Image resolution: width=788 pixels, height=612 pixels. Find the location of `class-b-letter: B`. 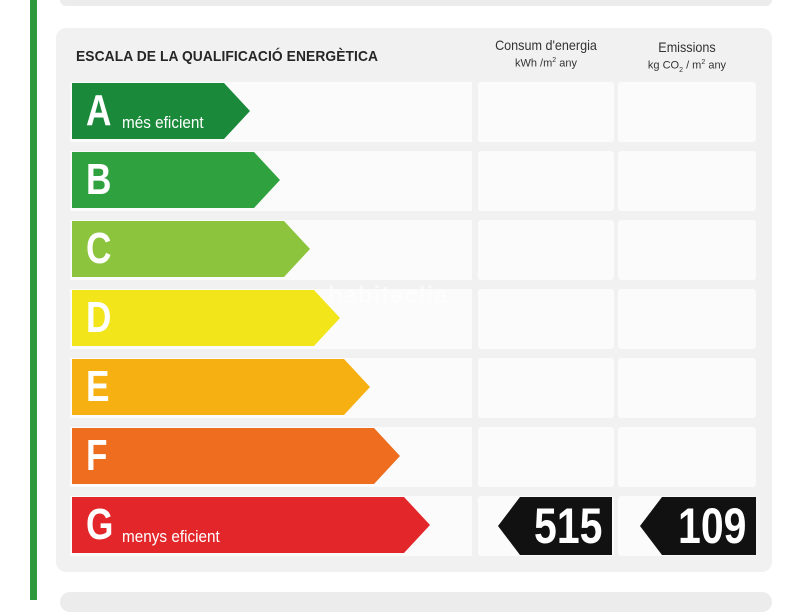

class-b-letter: B is located at coordinates (99, 179).